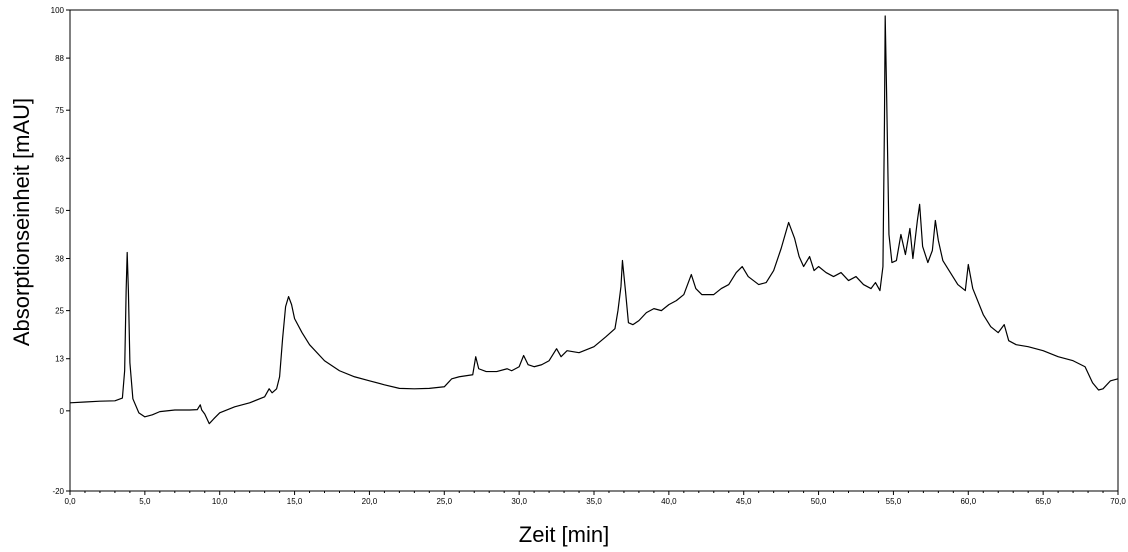 The height and width of the screenshot is (552, 1128). What do you see at coordinates (58, 491) in the screenshot?
I see `y-tick-label: -20` at bounding box center [58, 491].